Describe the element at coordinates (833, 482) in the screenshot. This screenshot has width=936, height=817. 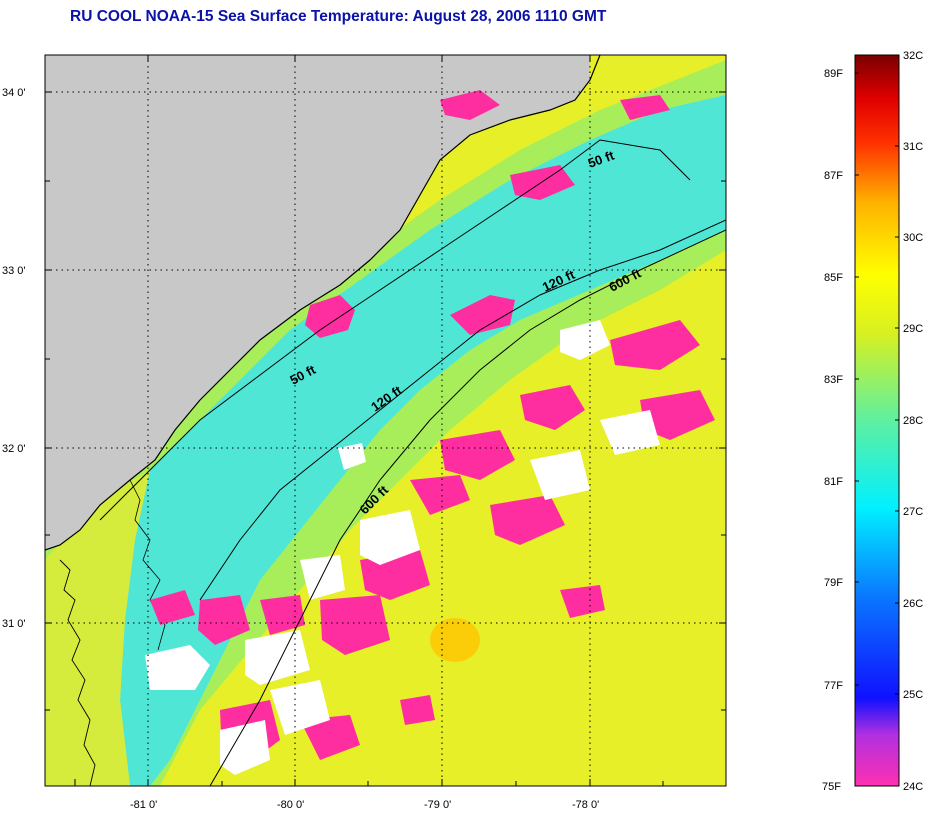
I see `colorbar-label-81f: 81F` at that location.